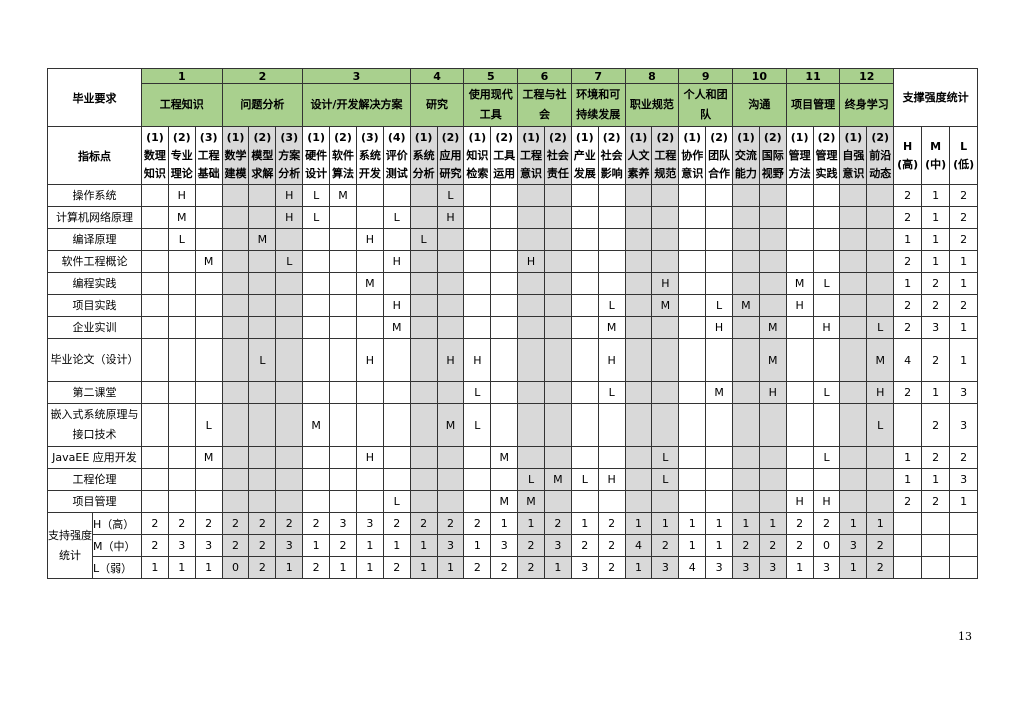 The image size is (1024, 724). Describe the element at coordinates (437, 105) in the screenshot. I see `requirement-name: 研究` at that location.